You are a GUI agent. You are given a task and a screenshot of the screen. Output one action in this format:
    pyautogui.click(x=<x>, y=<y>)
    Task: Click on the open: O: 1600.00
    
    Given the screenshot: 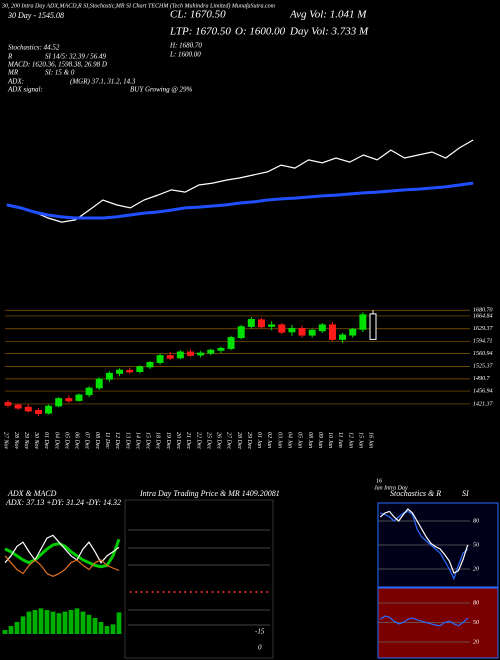 What is the action you would take?
    pyautogui.click(x=260, y=32)
    